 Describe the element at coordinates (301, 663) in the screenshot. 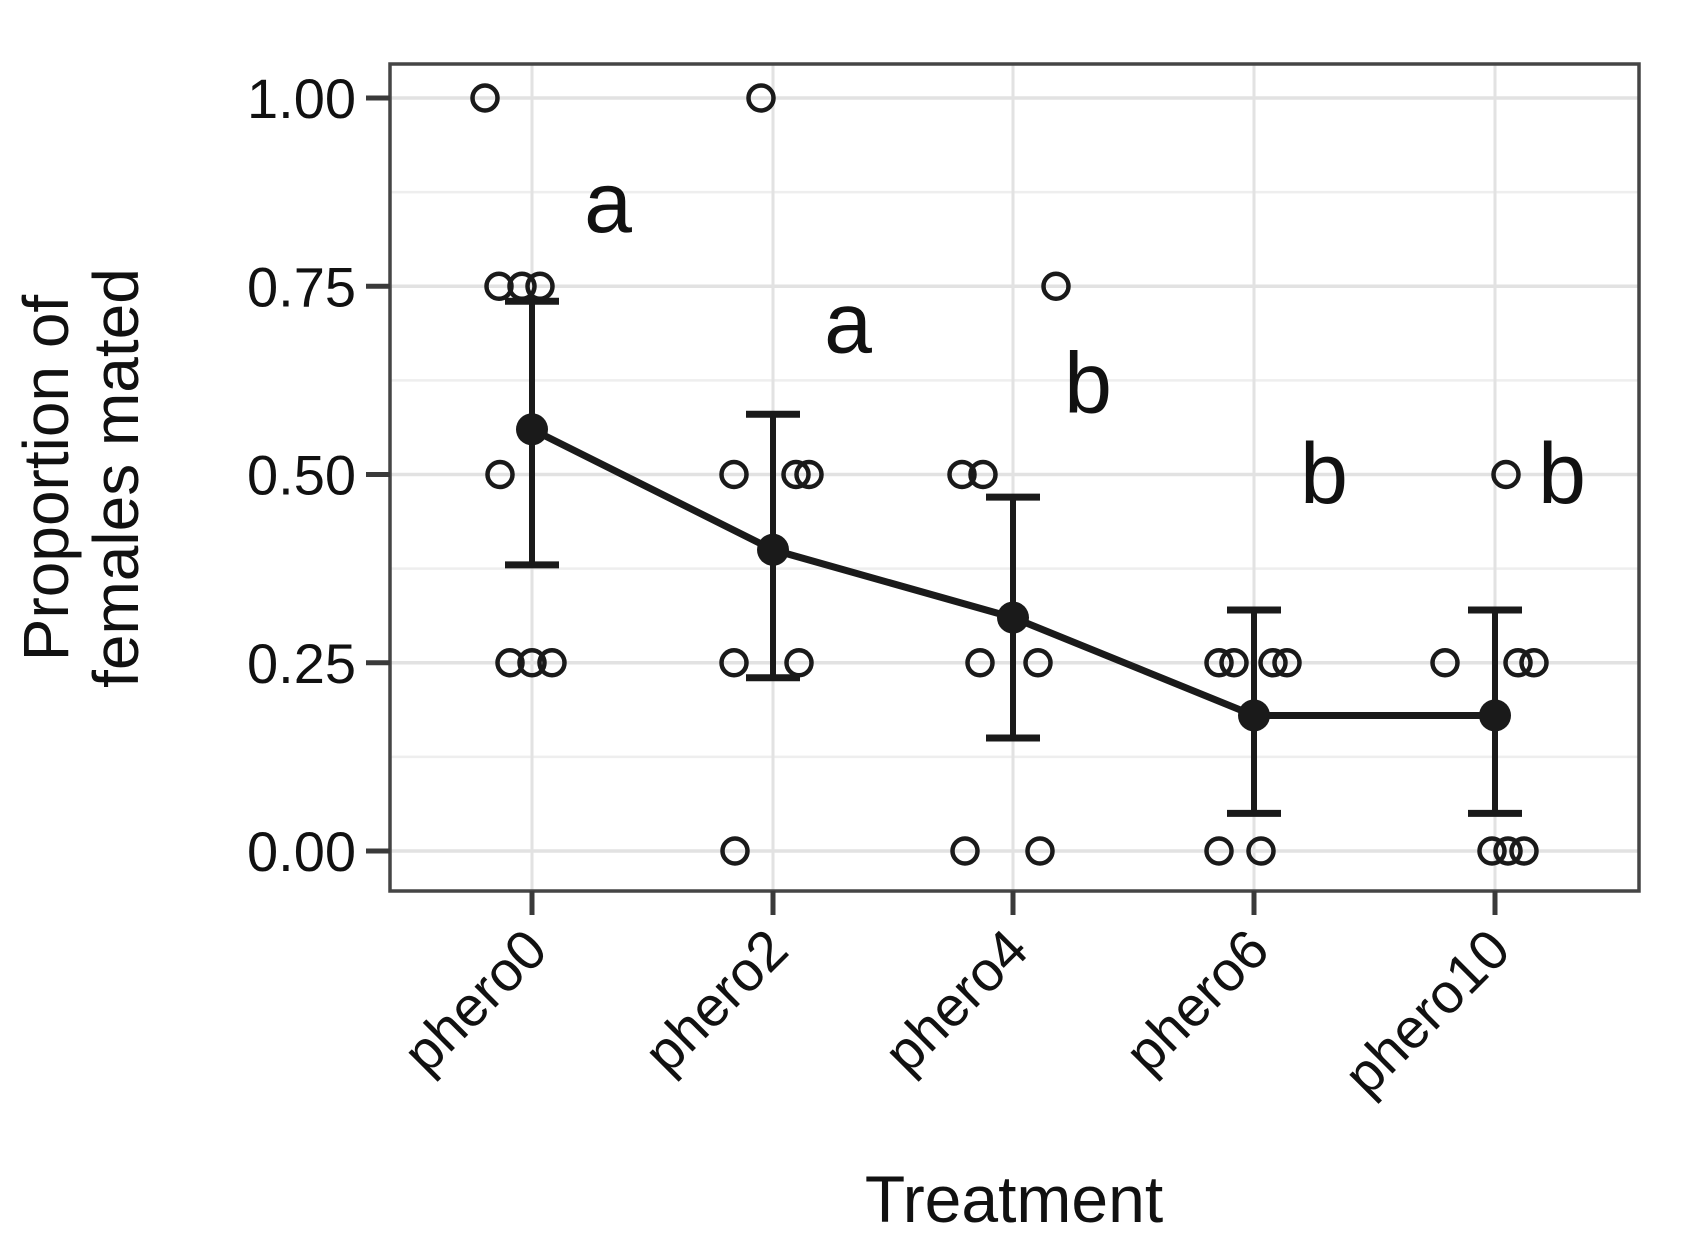

I see `y-tick-label: 0.25` at that location.